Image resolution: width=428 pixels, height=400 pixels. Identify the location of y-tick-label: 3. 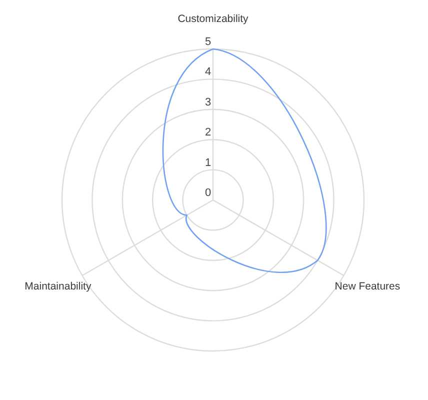
(208, 102).